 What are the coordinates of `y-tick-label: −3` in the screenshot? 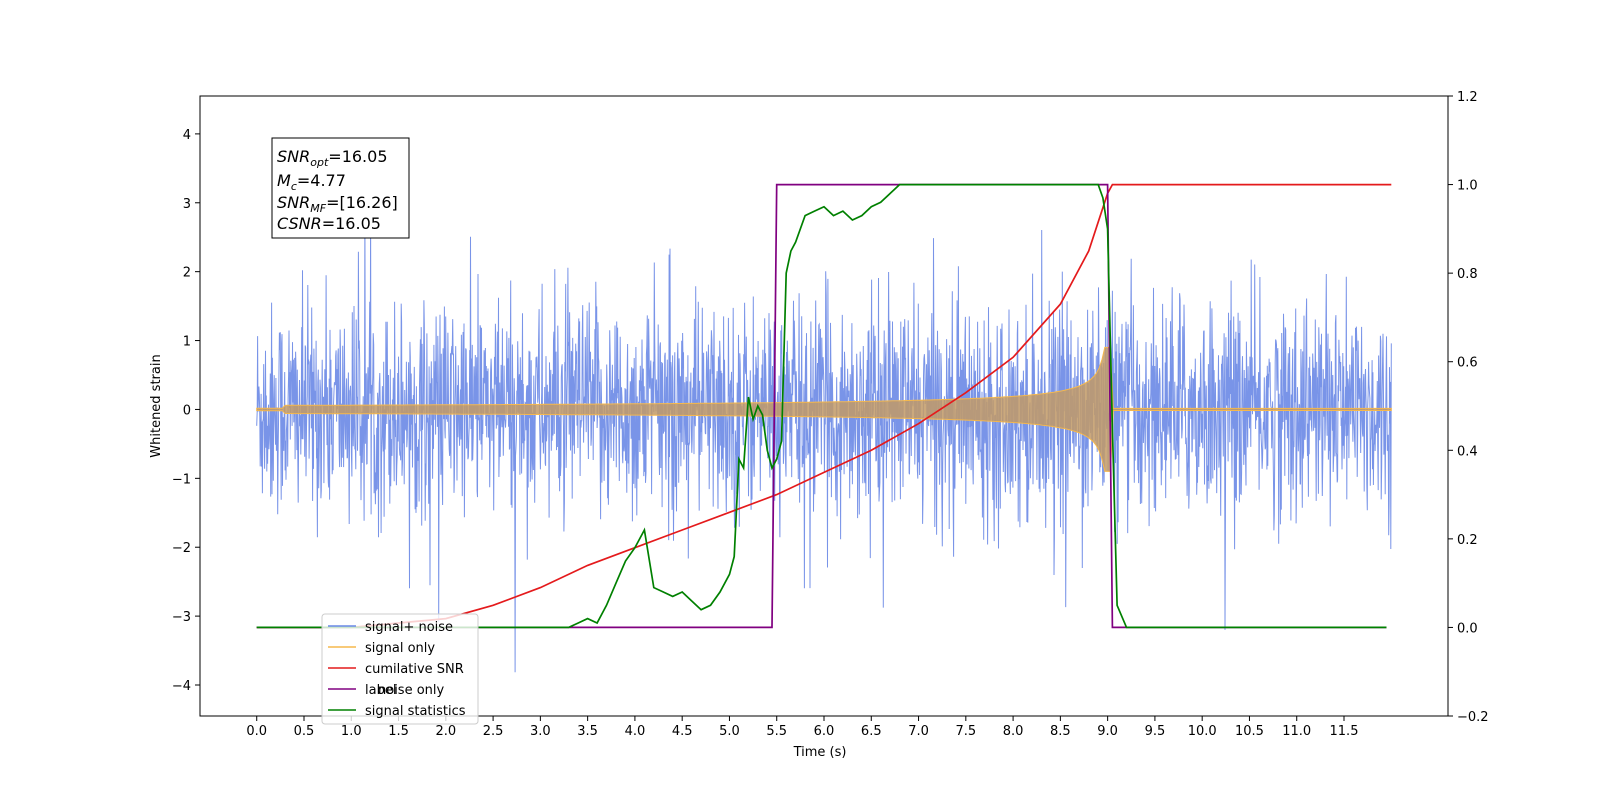 It's located at (181, 617).